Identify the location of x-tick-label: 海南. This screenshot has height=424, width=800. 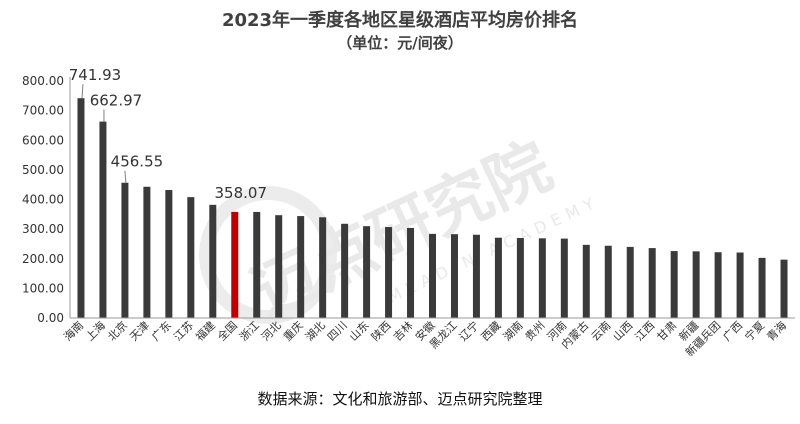
(73, 330).